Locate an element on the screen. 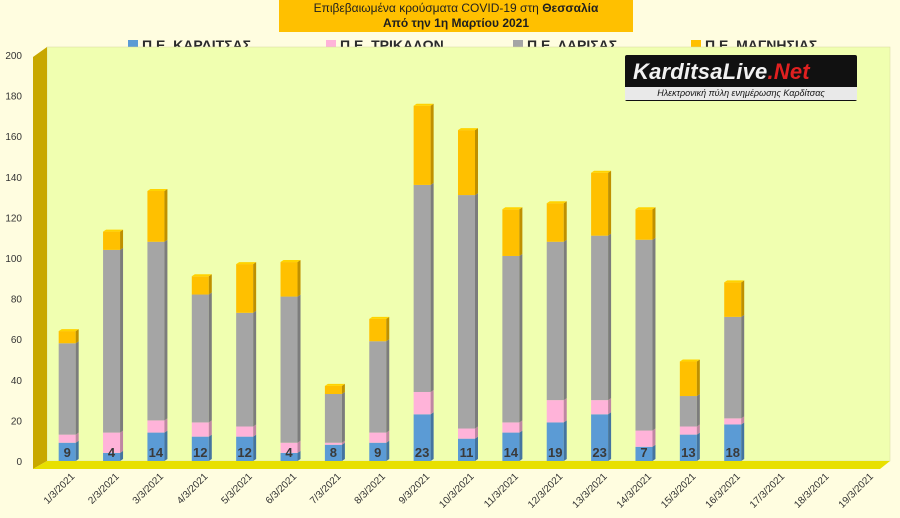 The width and height of the screenshot is (900, 518). data-label-4: 12 is located at coordinates (244, 452).